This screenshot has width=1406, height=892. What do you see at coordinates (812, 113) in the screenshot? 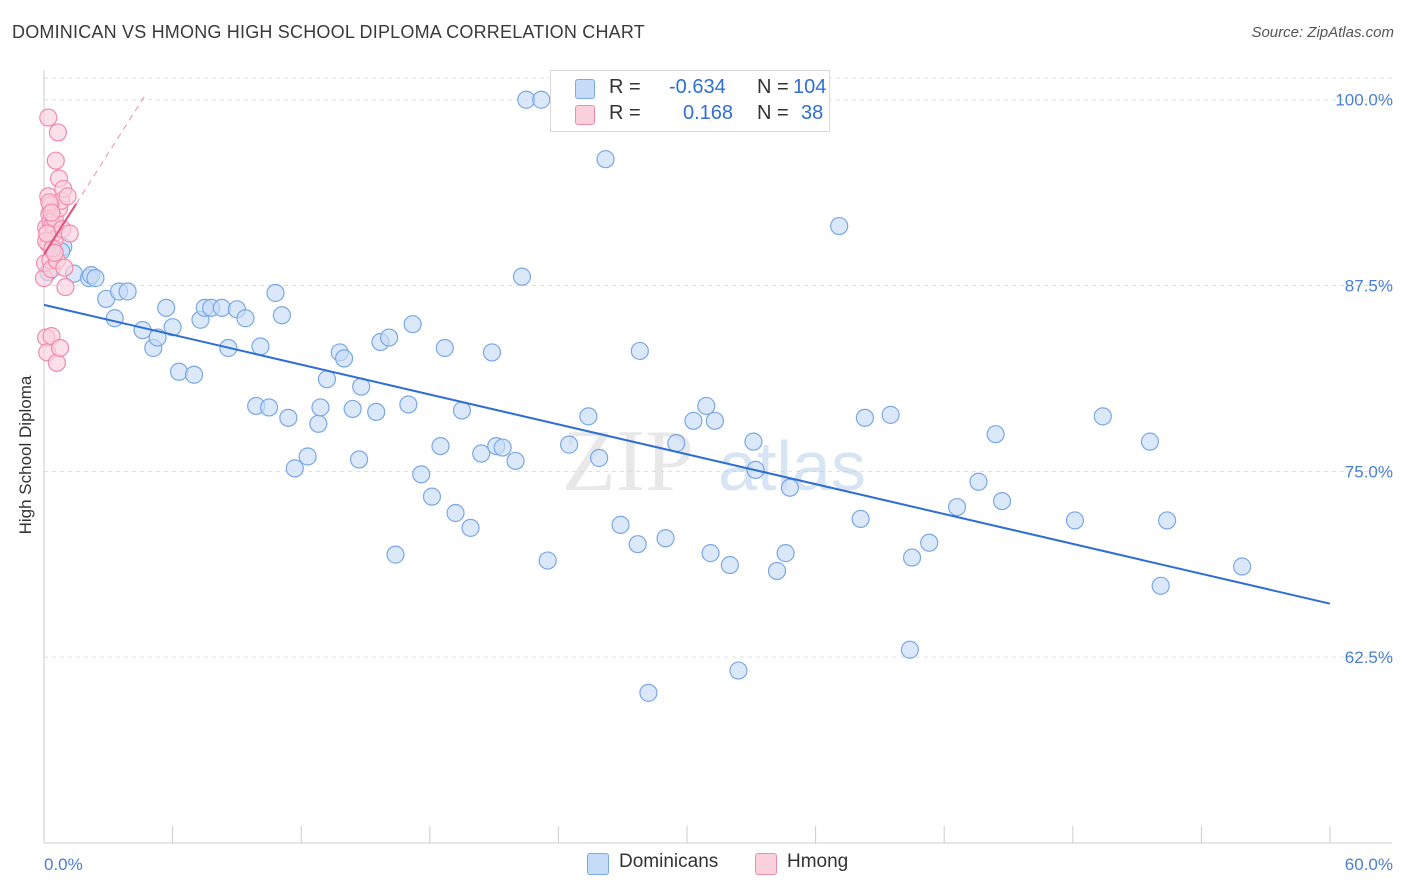
I see `legend-n-value-hmong: 38` at bounding box center [812, 113].